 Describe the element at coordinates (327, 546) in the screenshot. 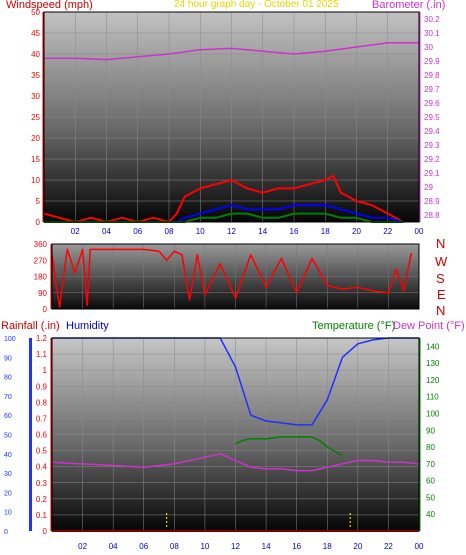

I see `humidity-time-tick-label: 18` at that location.